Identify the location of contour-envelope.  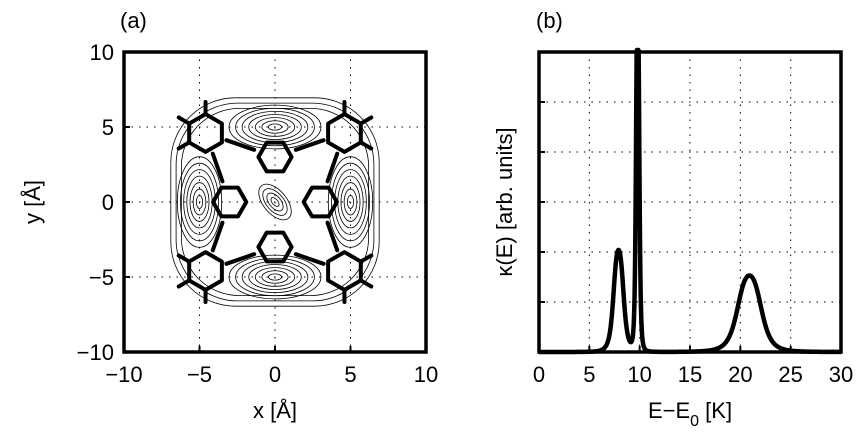
(275, 202).